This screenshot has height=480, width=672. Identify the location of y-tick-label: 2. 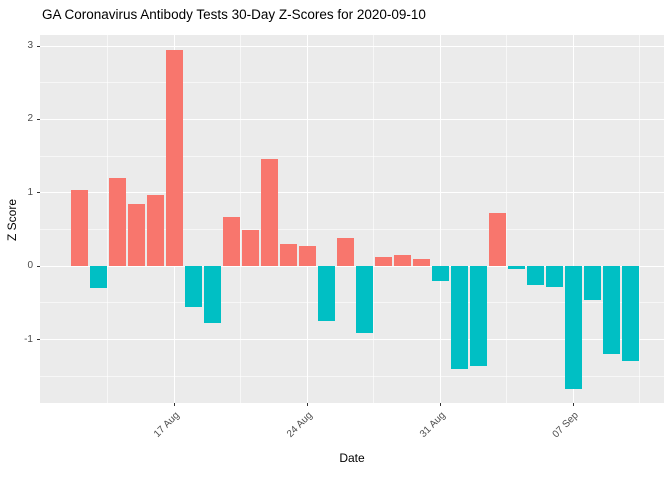
(30, 119).